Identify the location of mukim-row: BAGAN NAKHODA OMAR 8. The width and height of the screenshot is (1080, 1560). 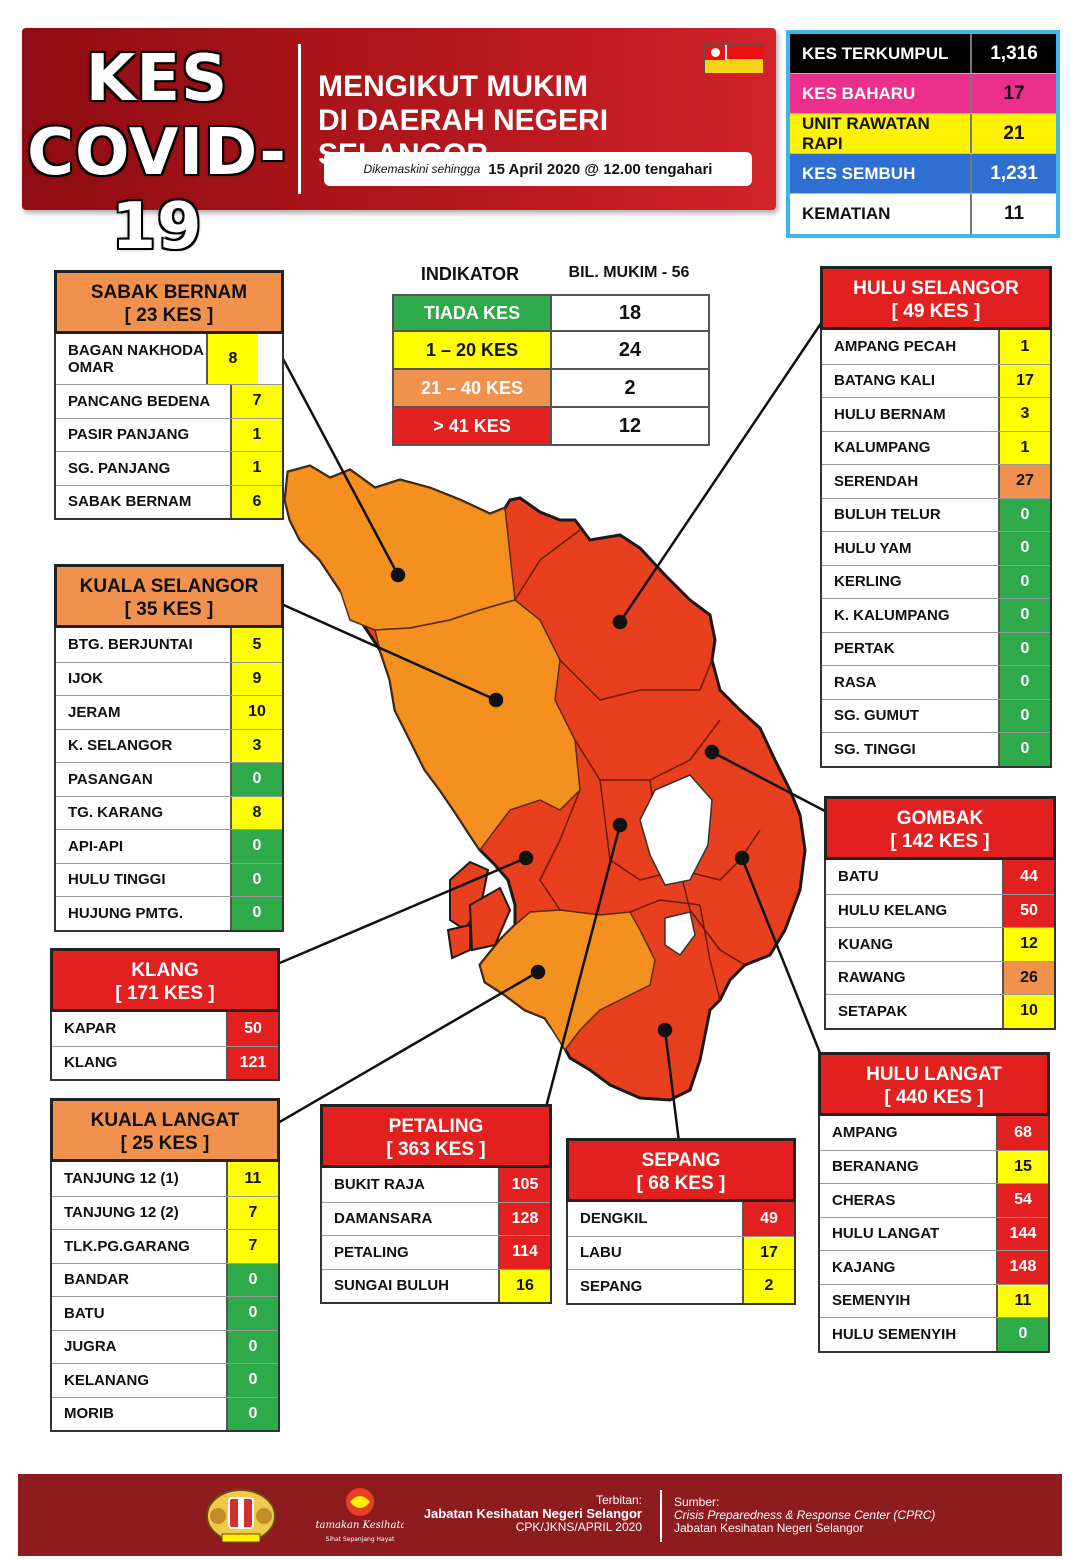
(169, 359).